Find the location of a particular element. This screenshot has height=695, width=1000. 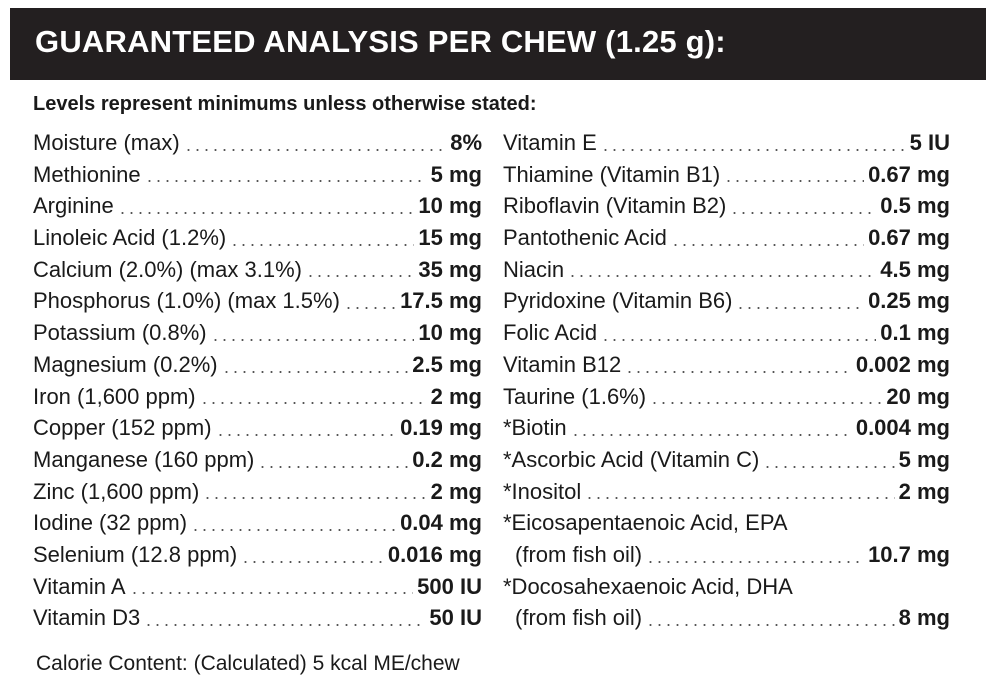

nutrient-label: Pantothenic Acid is located at coordinates (585, 238).